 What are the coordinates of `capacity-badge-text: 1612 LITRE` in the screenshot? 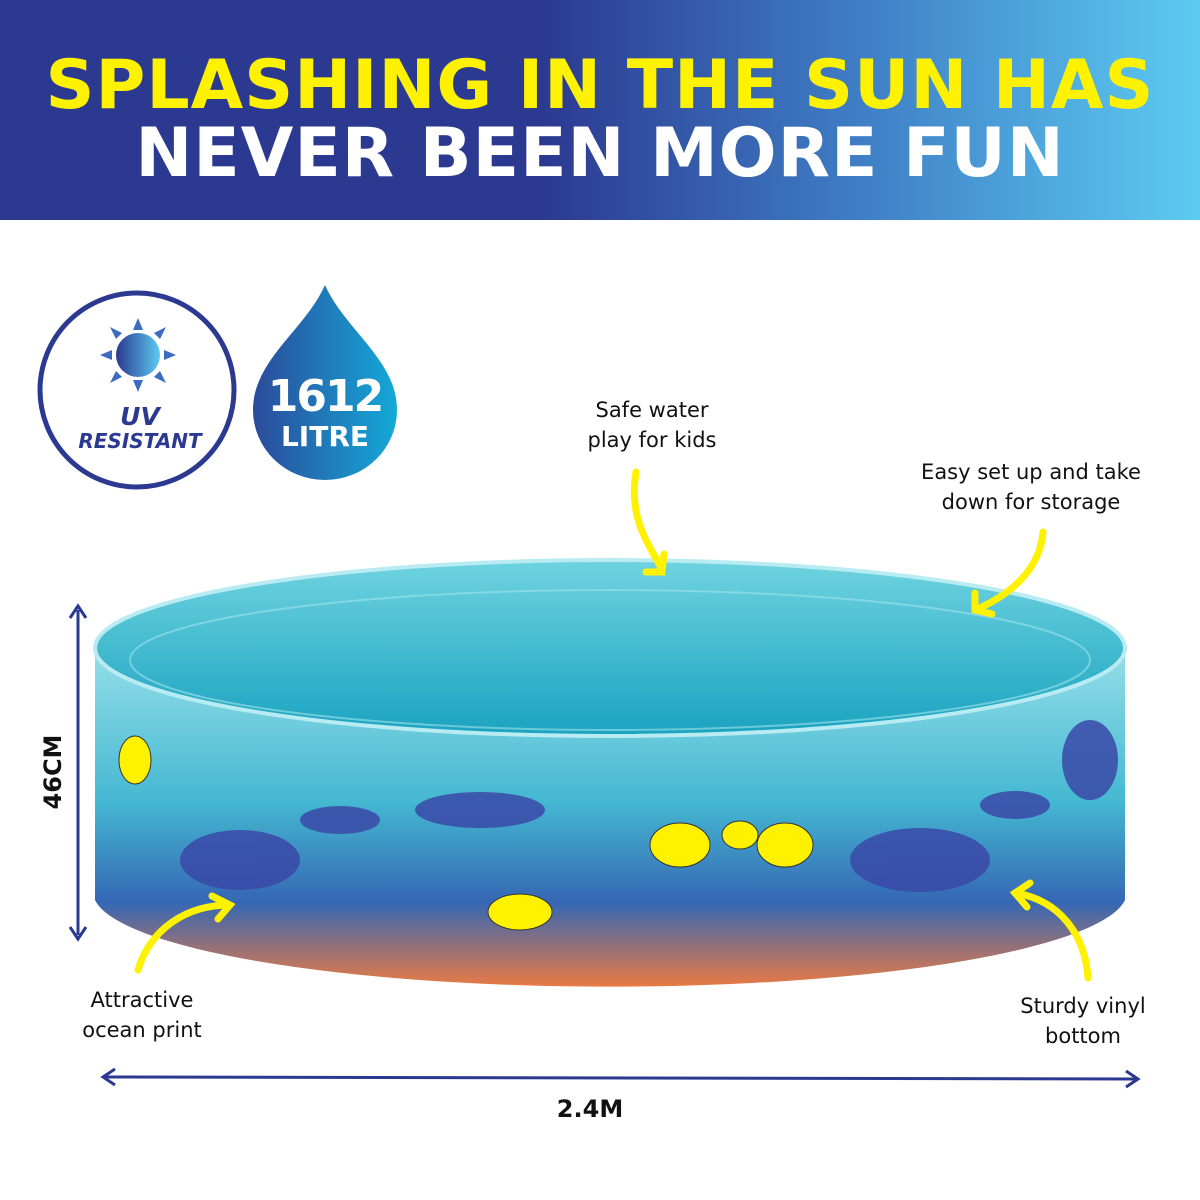 It's located at (325, 412).